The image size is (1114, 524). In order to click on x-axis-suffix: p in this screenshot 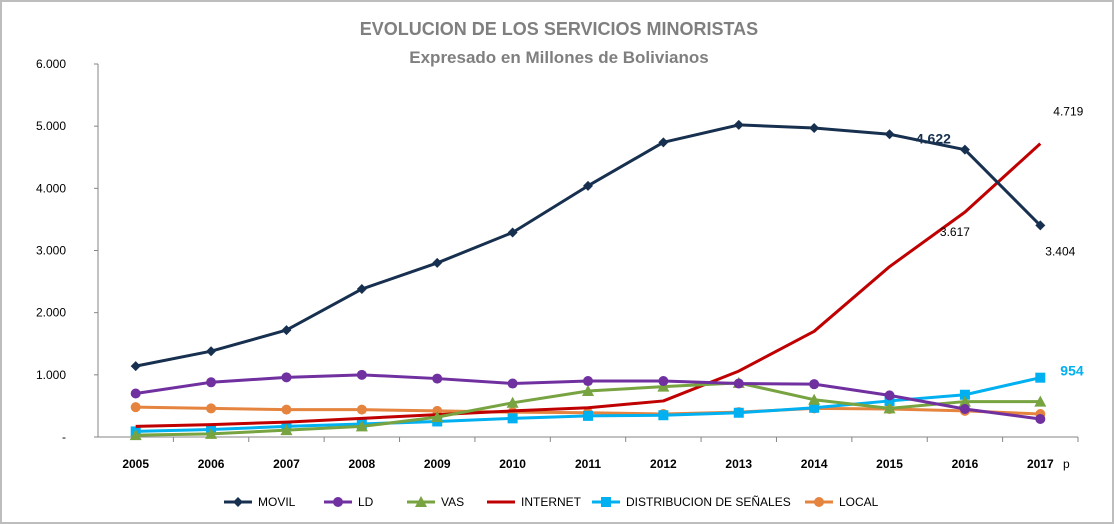, I will do `click(1066, 464)`.